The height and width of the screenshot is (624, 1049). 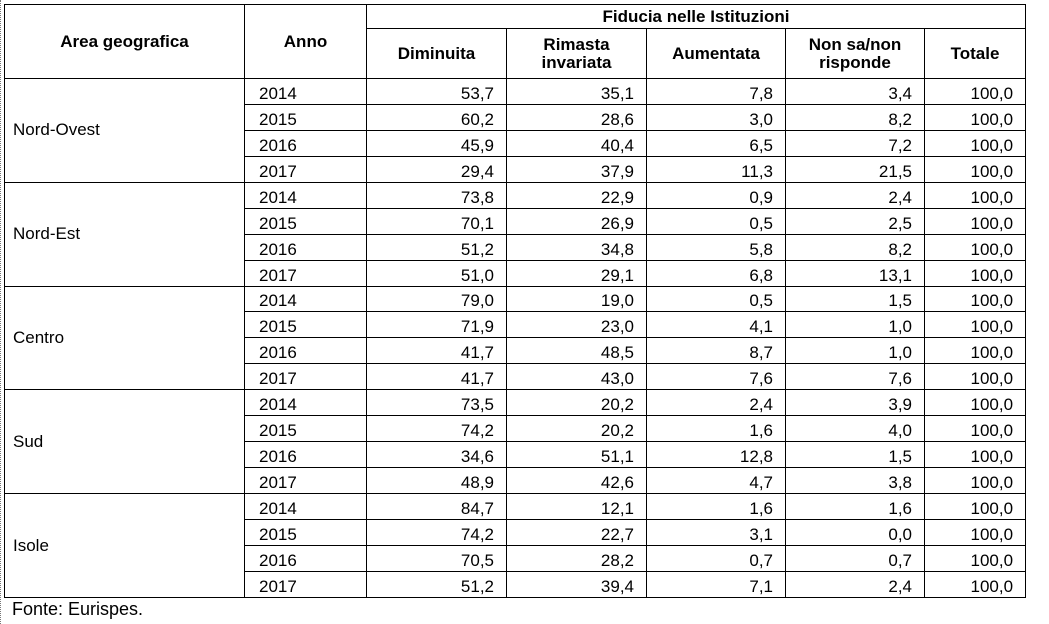 What do you see at coordinates (855, 532) in the screenshot?
I see `value-cell: 0,0` at bounding box center [855, 532].